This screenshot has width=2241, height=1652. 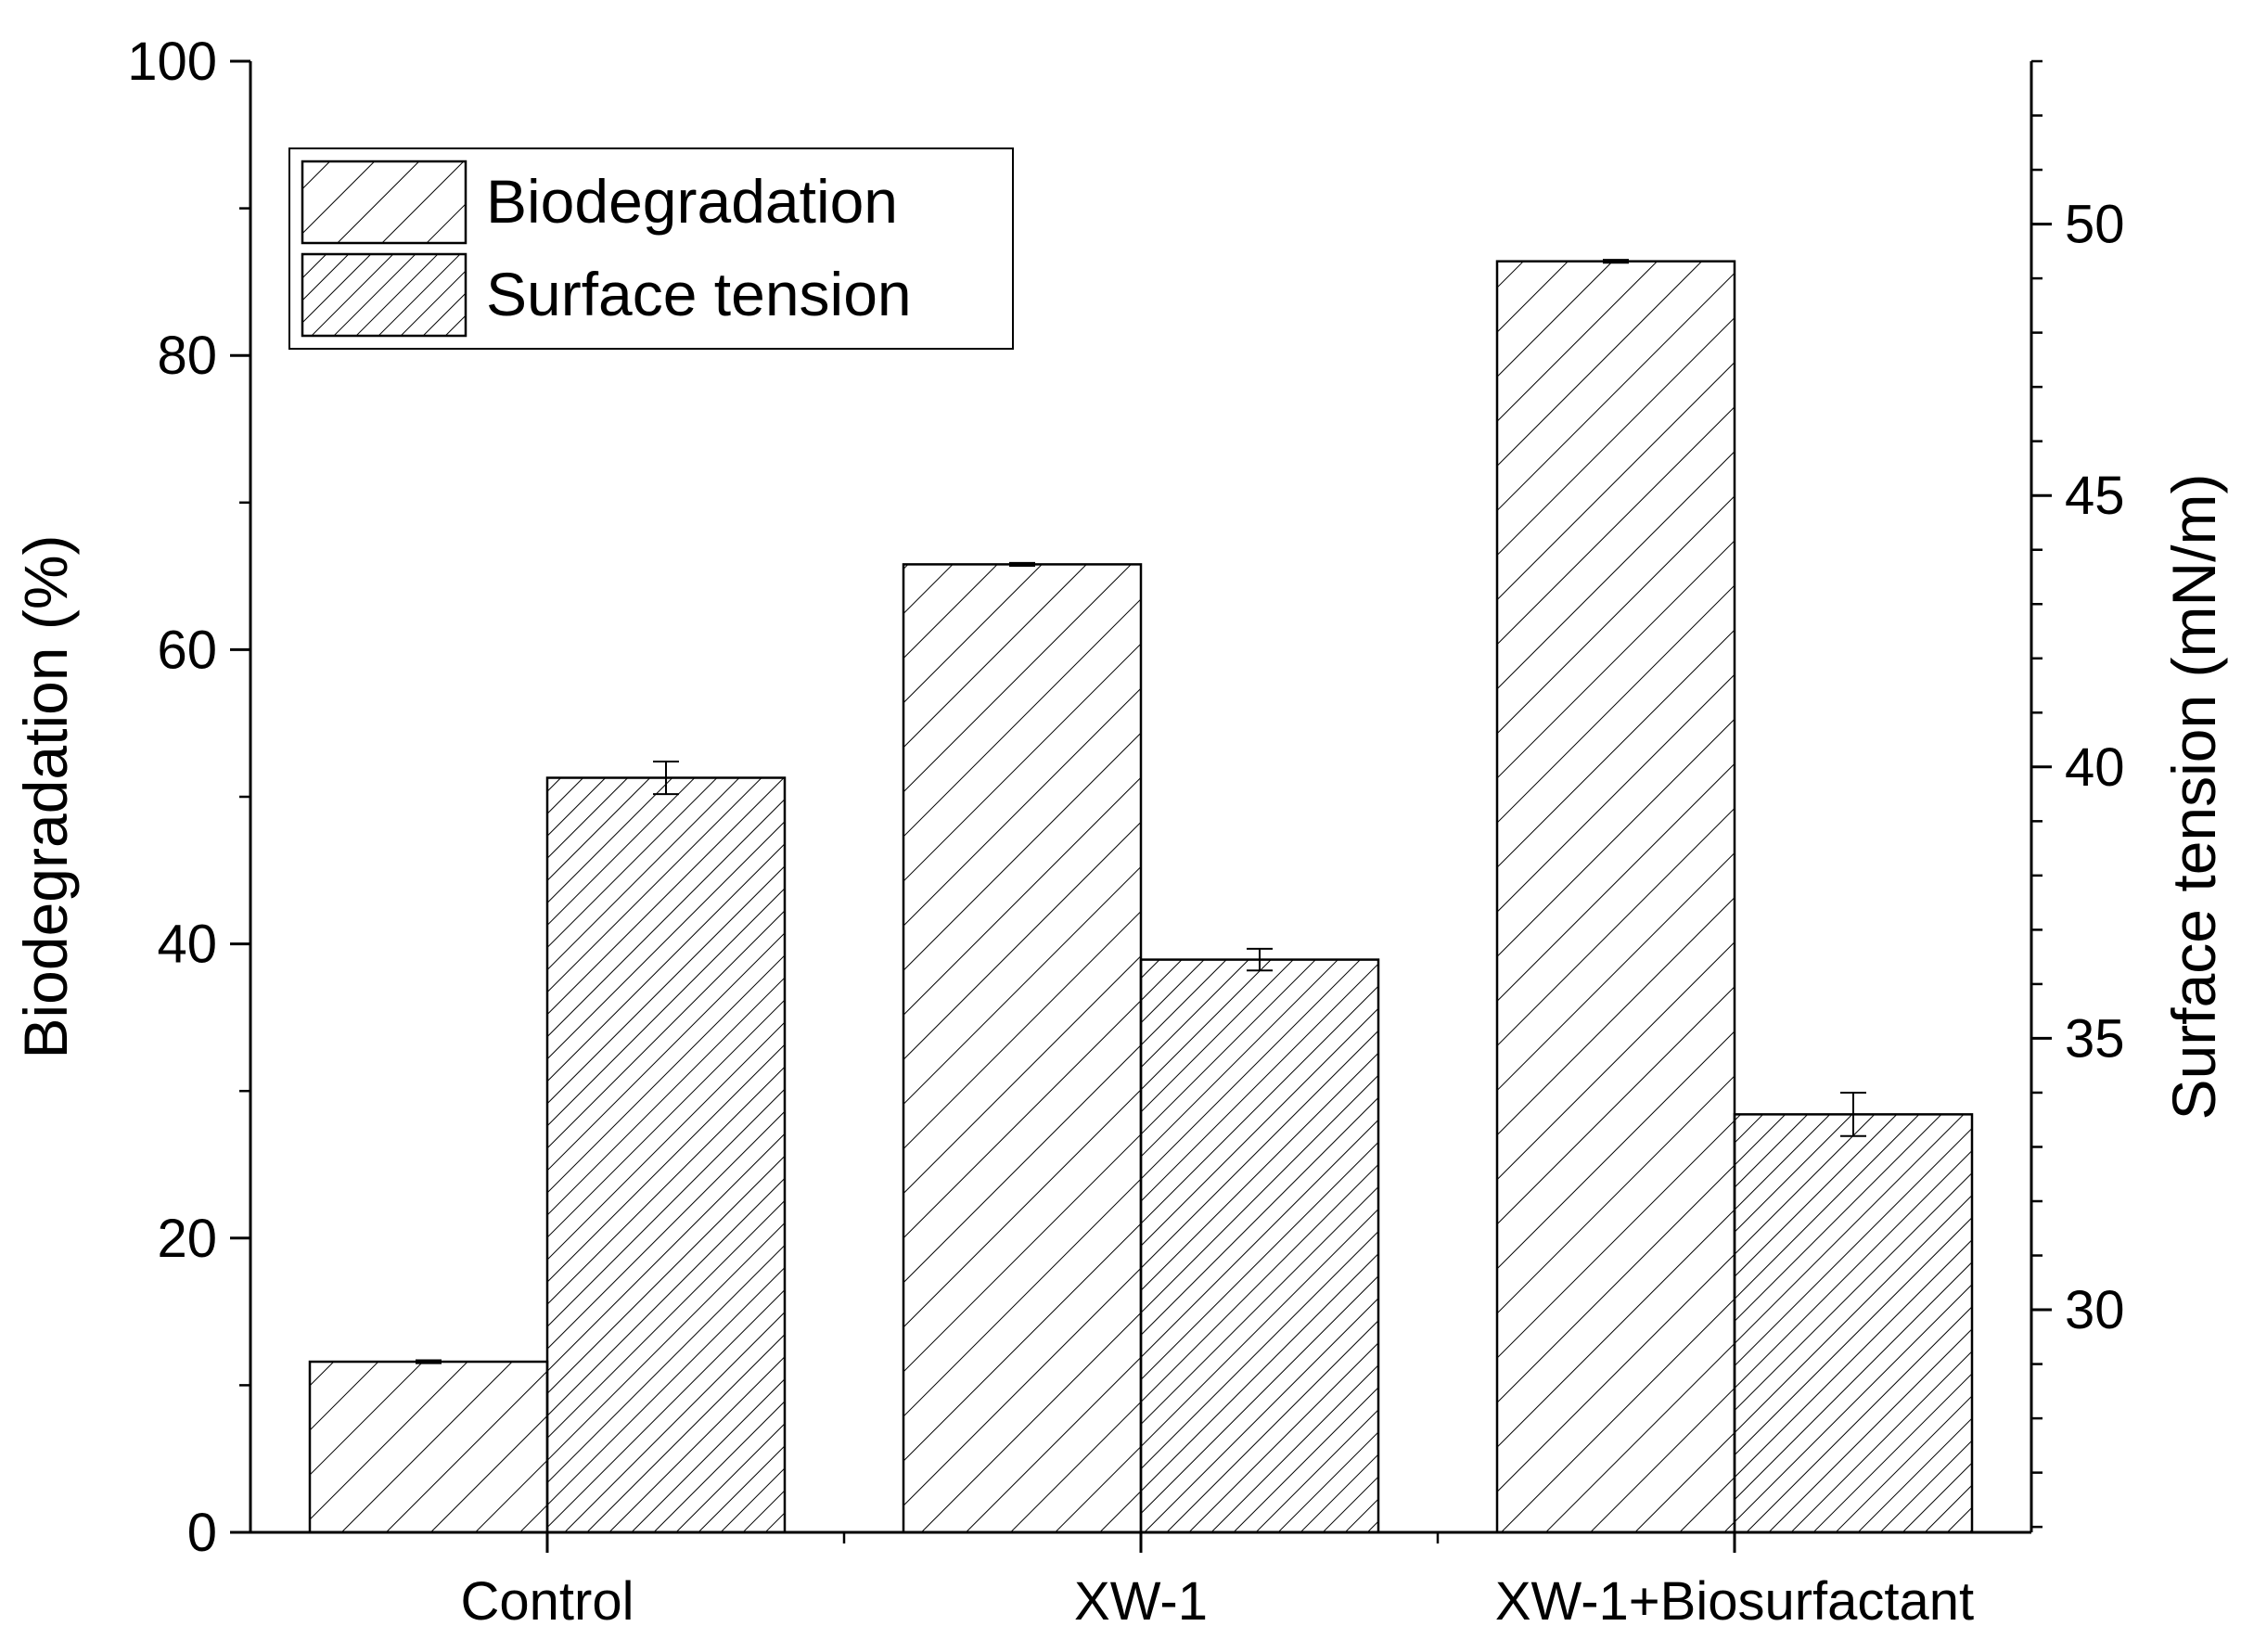 I want to click on x-axis-category-label: Control, so click(x=547, y=1601).